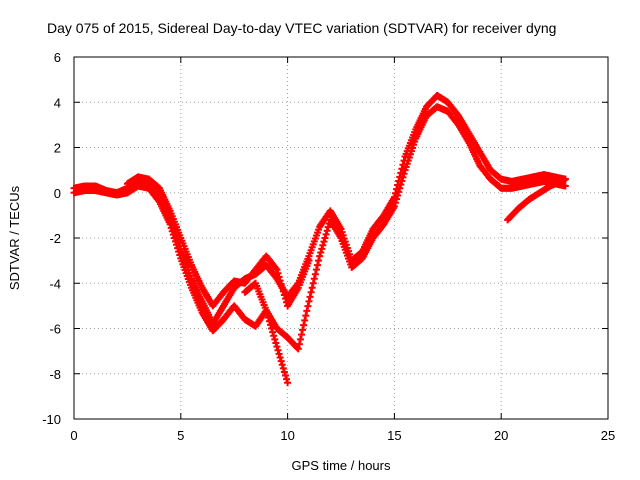  Describe the element at coordinates (55, 238) in the screenshot. I see `y-tick-label: -2` at that location.